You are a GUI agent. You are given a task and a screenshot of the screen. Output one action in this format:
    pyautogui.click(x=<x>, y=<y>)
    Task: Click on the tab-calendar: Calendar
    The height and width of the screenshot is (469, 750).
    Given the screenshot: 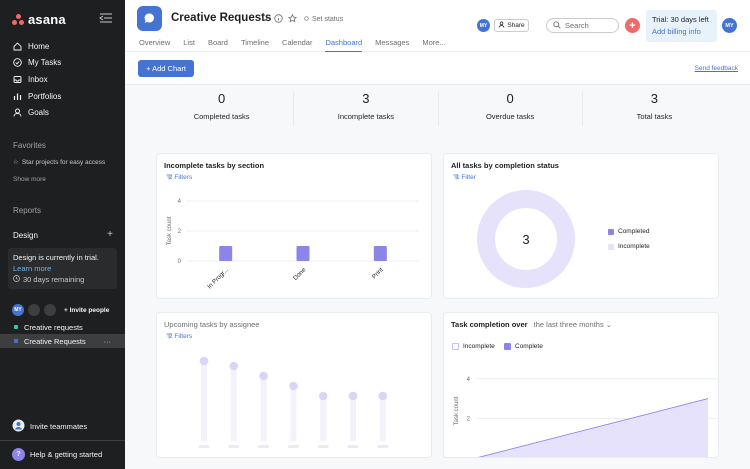 What is the action you would take?
    pyautogui.click(x=297, y=42)
    